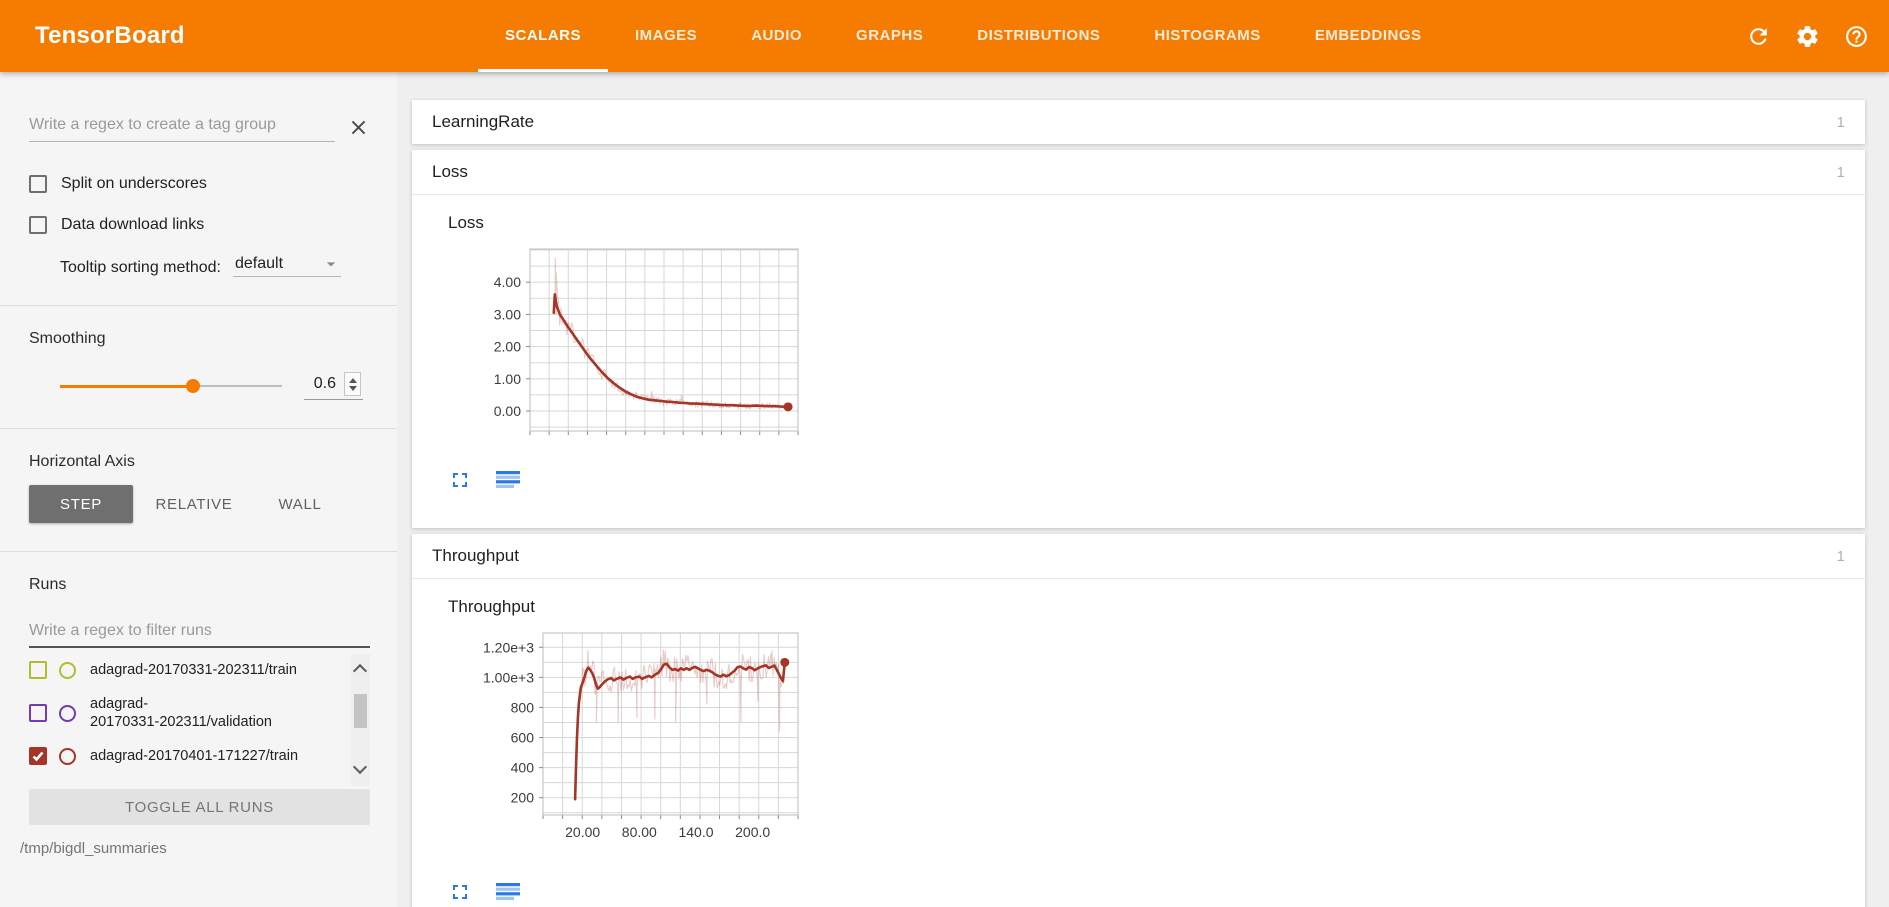 This screenshot has width=1889, height=907. I want to click on section-header-learningrate: LearningRate 1, so click(1138, 122).